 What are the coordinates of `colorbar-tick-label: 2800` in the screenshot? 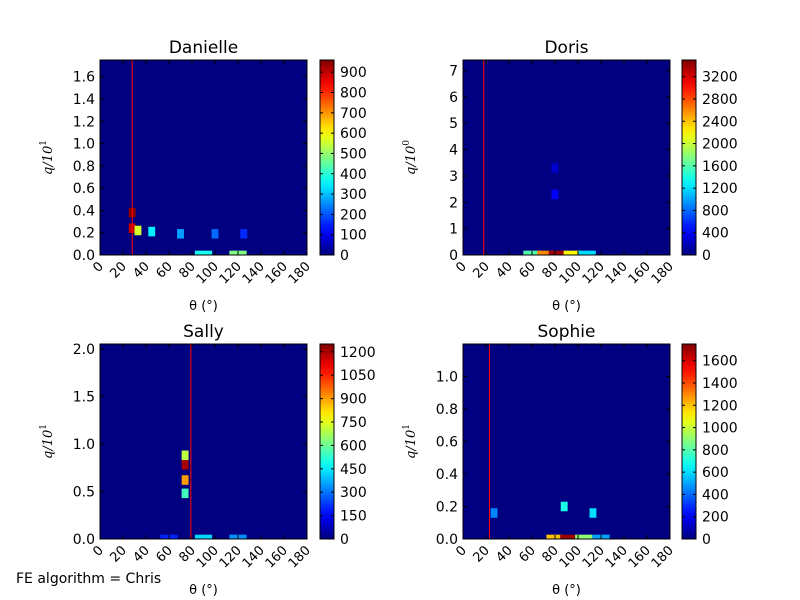 It's located at (720, 100).